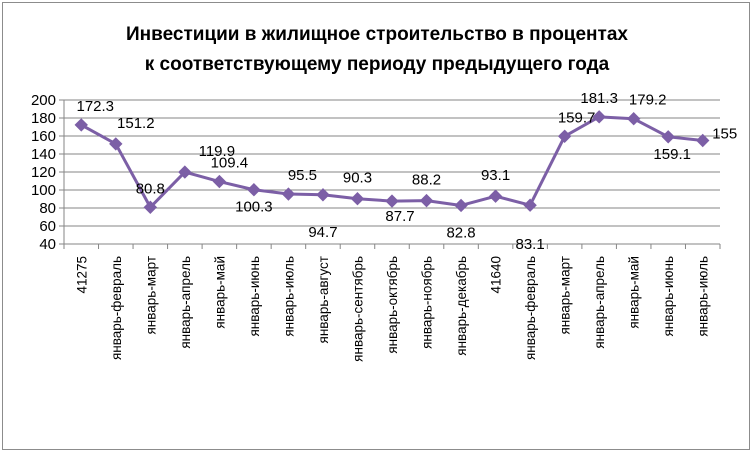 The width and height of the screenshot is (754, 454). Describe the element at coordinates (43, 190) in the screenshot. I see `y-tick-label: 100` at that location.